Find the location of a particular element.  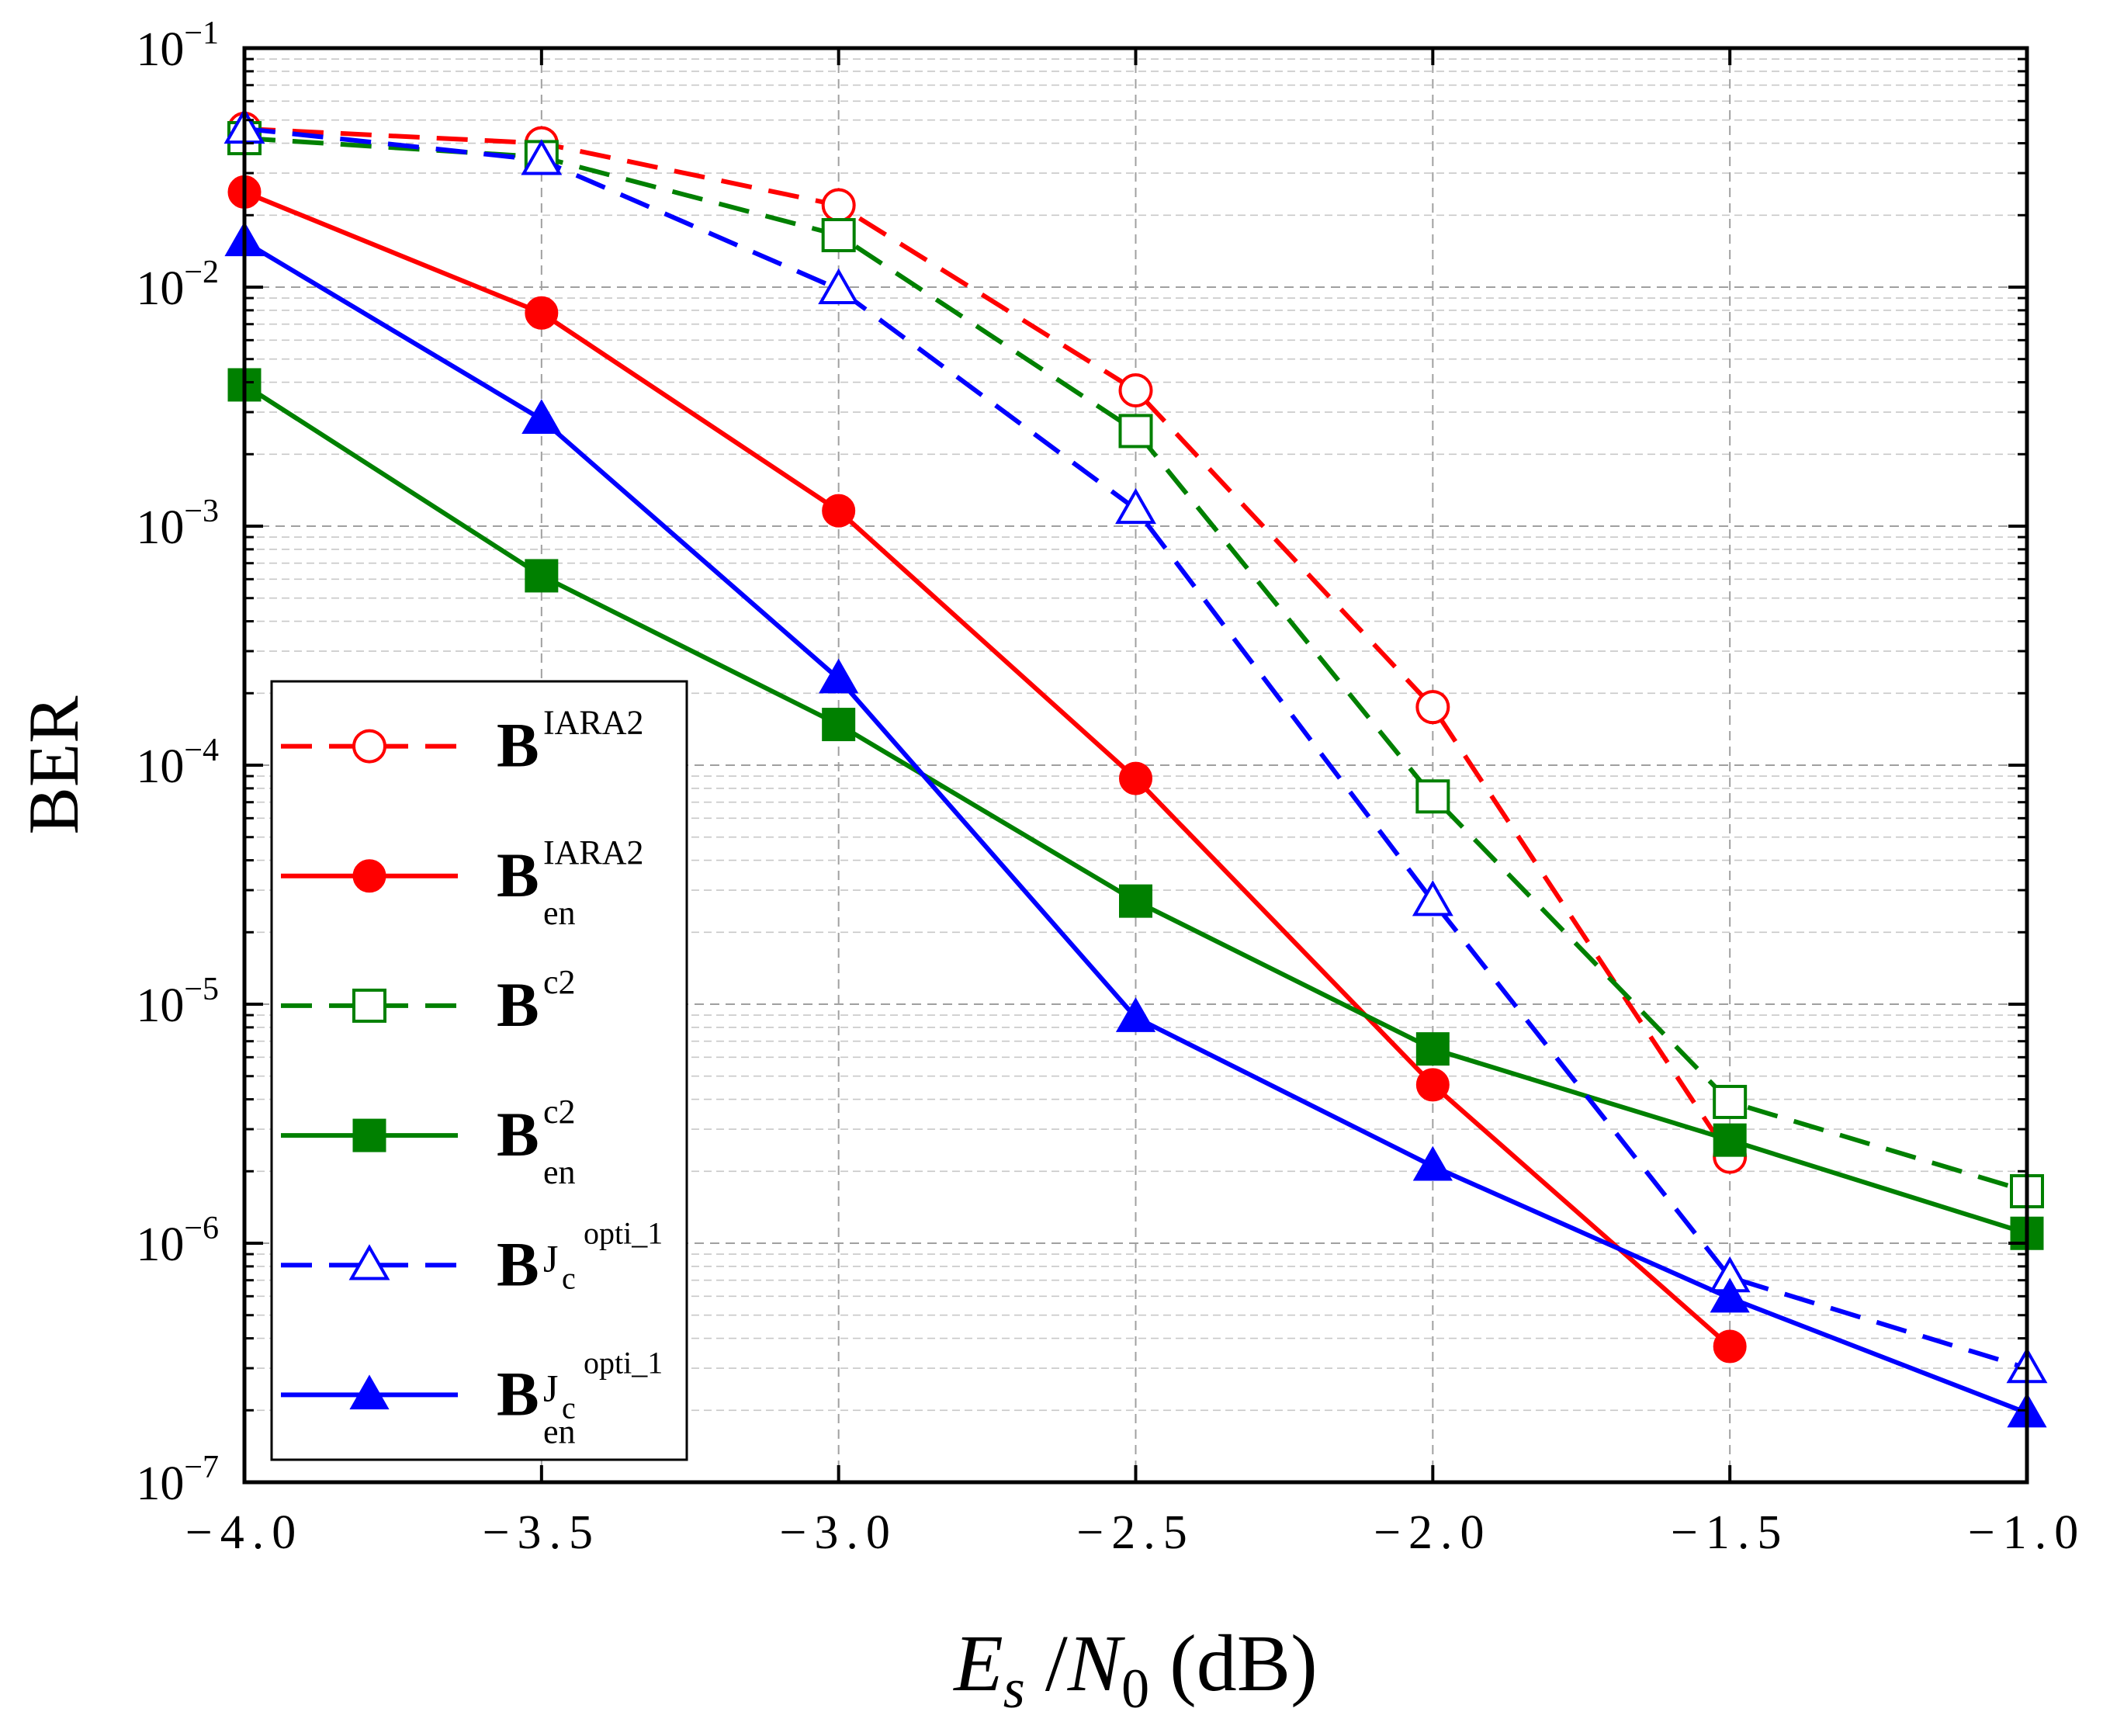

y-axis-label: BER is located at coordinates (53, 765).